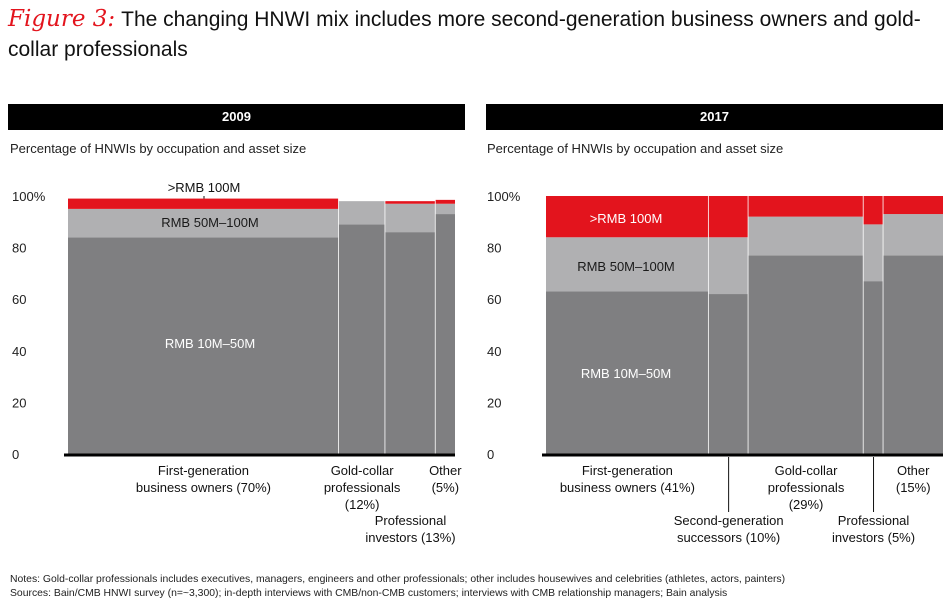 Image resolution: width=950 pixels, height=615 pixels. I want to click on bar-2017-seg1-tier0, so click(728, 374).